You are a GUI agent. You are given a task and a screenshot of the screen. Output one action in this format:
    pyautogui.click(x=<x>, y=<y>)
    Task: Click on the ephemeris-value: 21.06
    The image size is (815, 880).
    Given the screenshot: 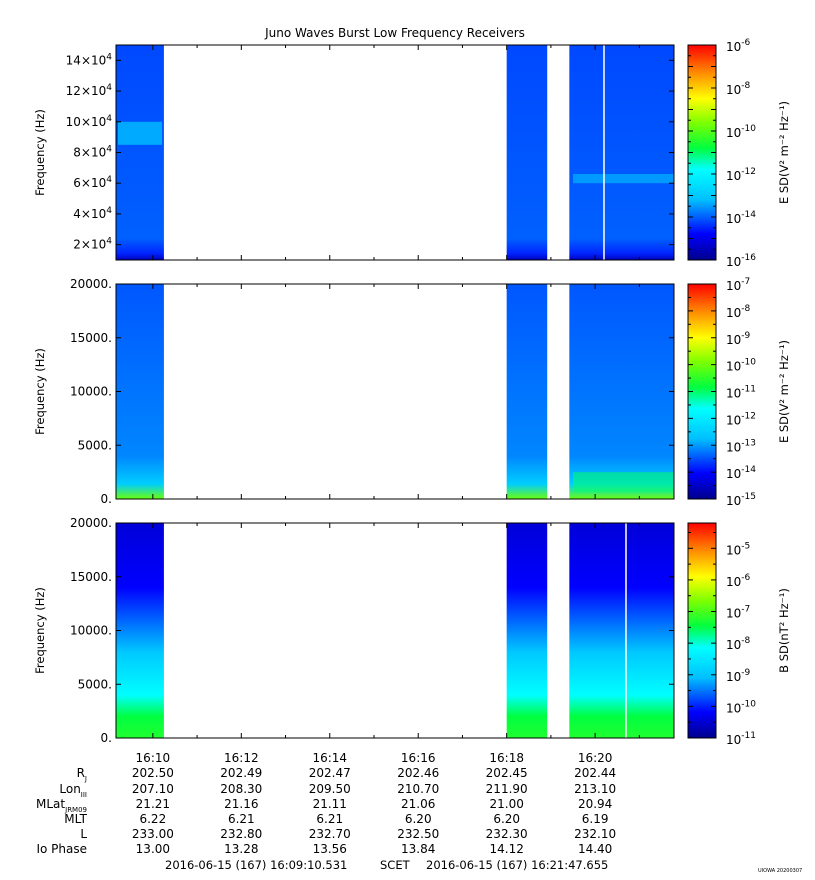 What is the action you would take?
    pyautogui.click(x=418, y=804)
    